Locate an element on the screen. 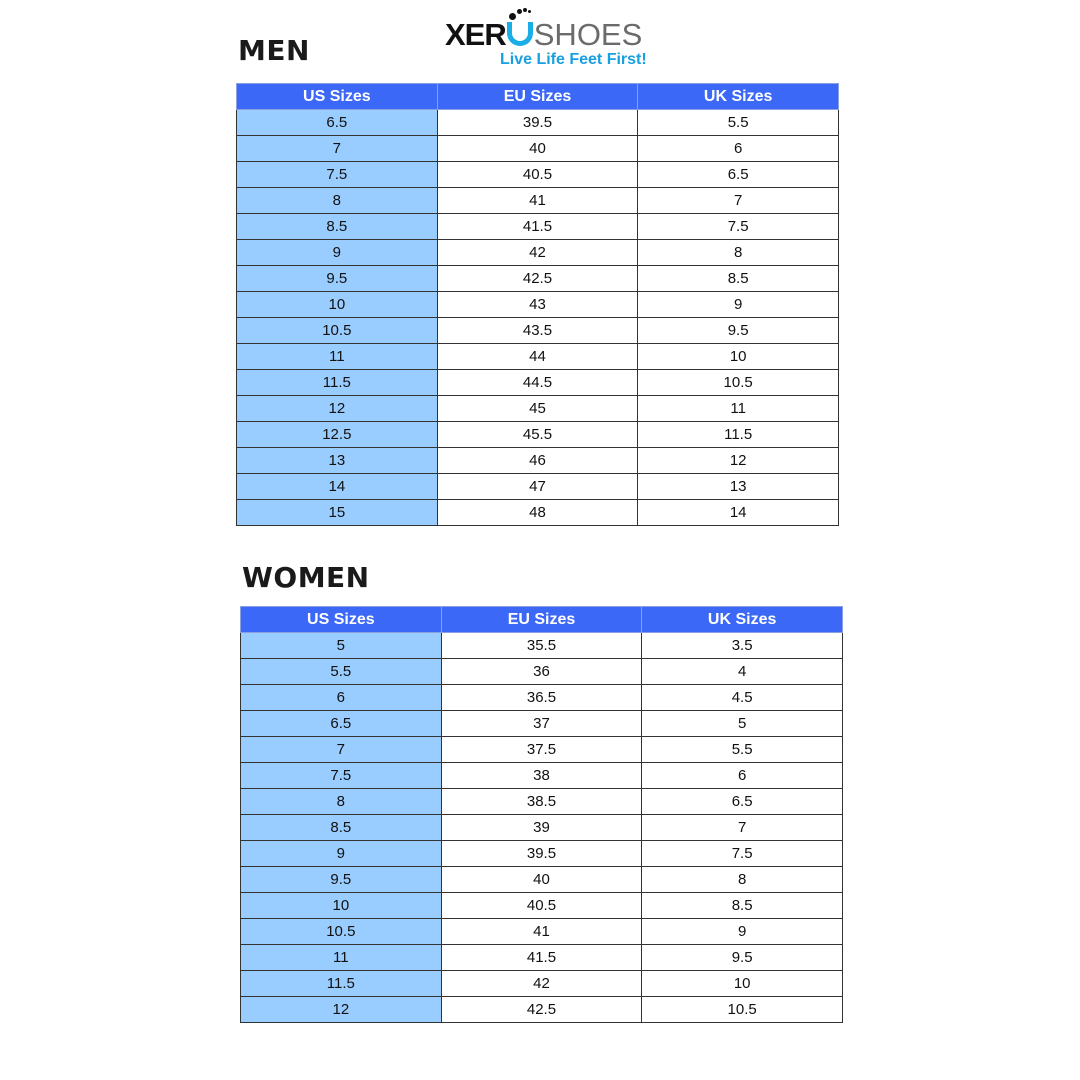  us-size-cell: 10 is located at coordinates (341, 905).